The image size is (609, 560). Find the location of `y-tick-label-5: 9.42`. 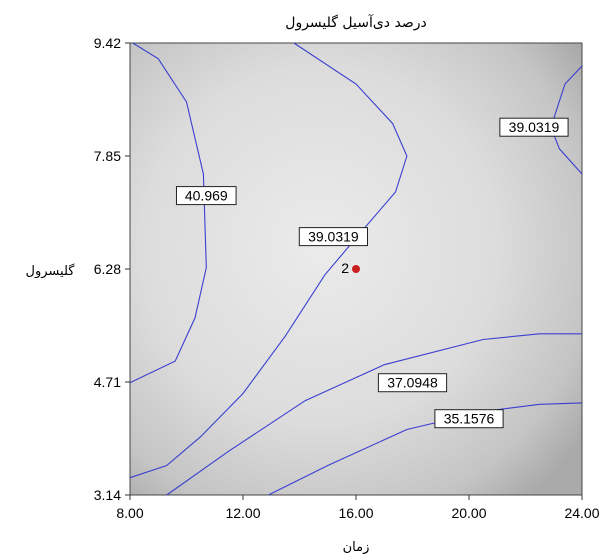

y-tick-label-5: 9.42 is located at coordinates (107, 43).